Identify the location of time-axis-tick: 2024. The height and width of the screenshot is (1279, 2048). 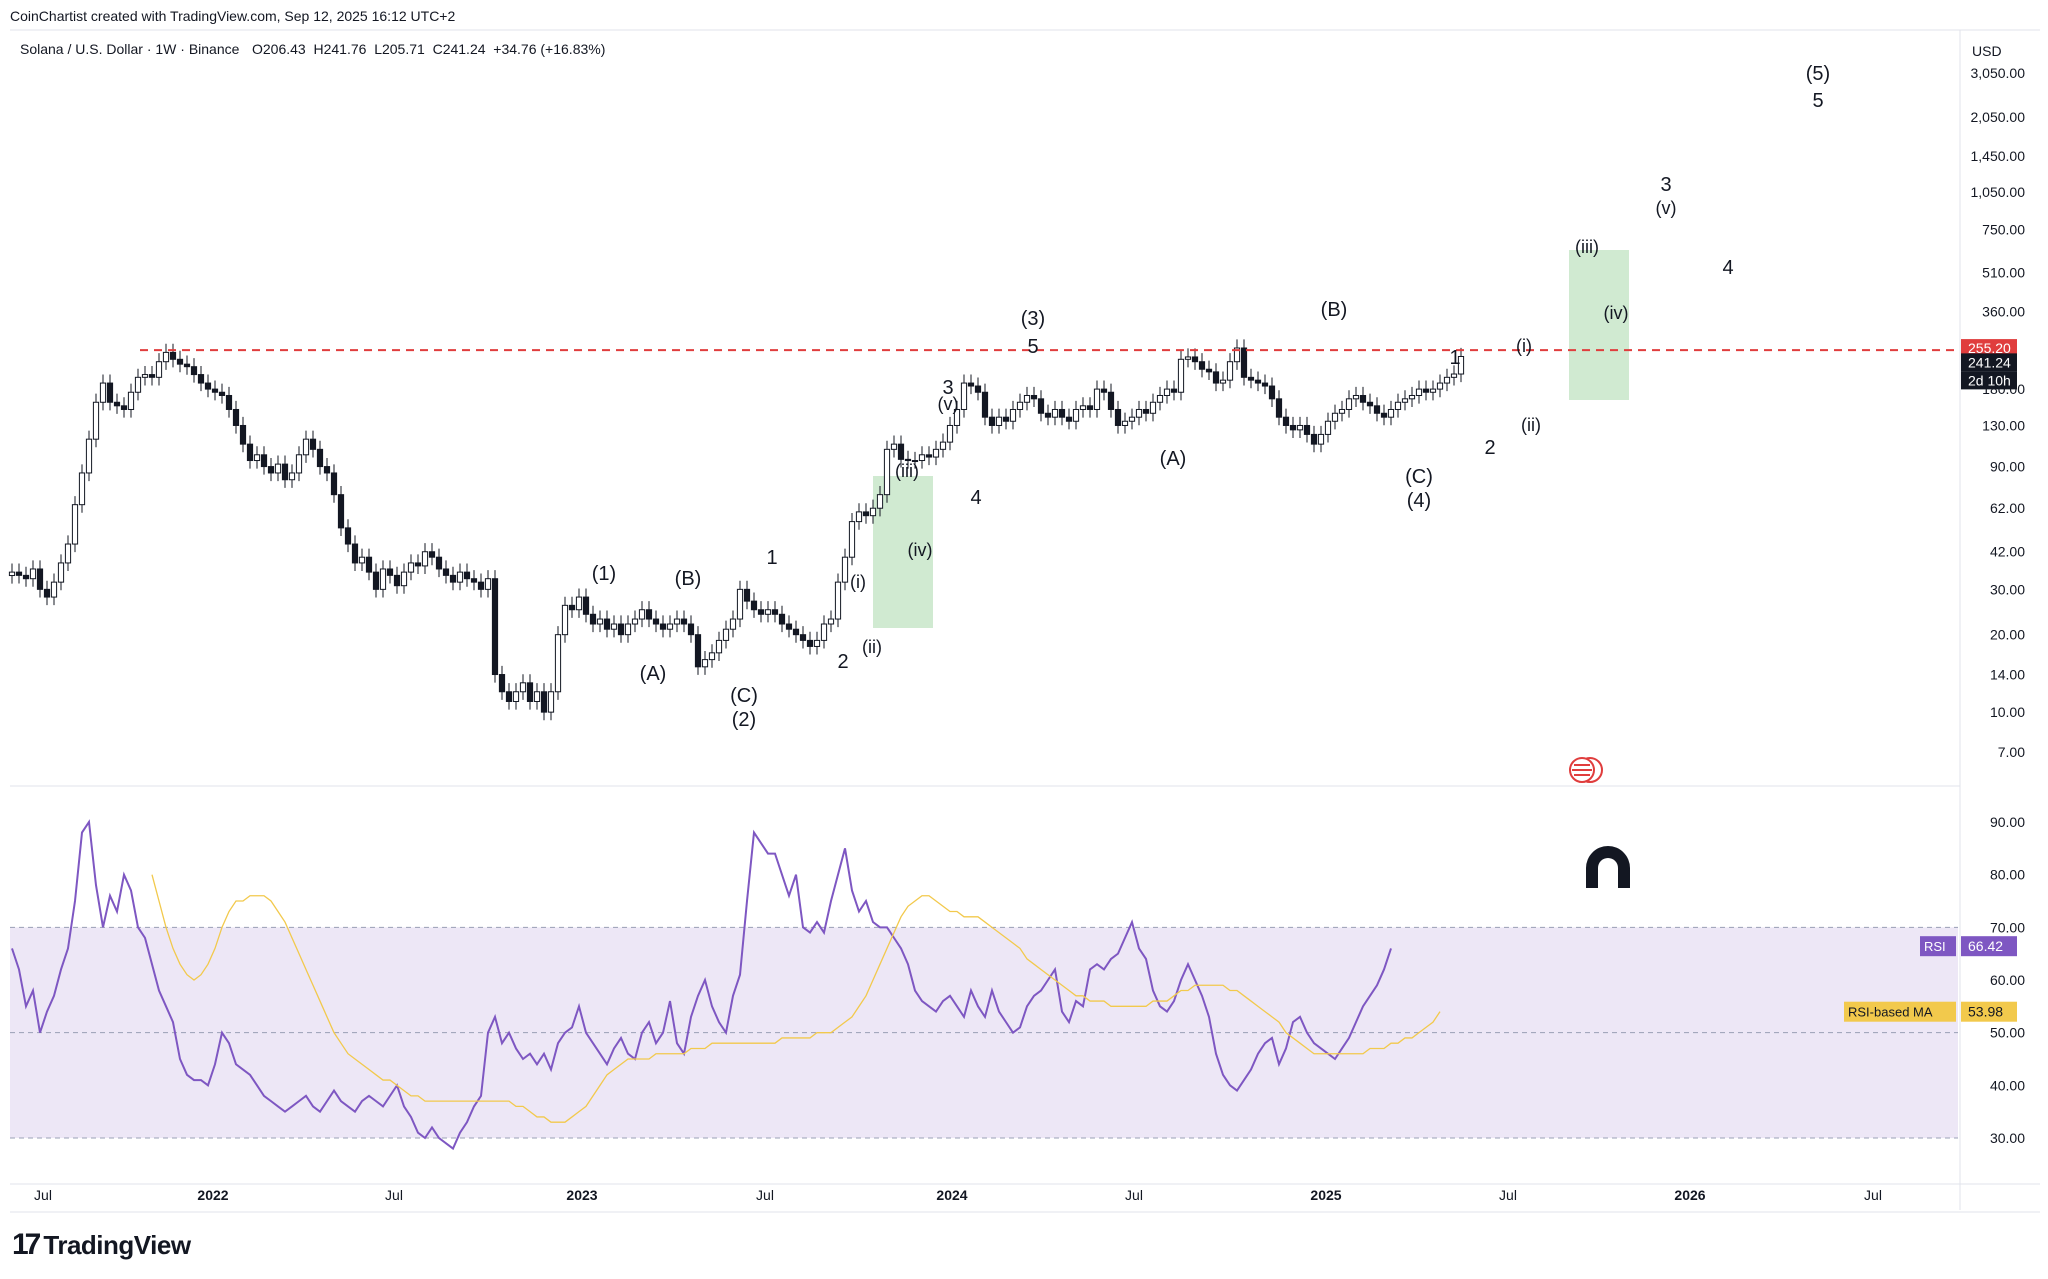
(951, 1195).